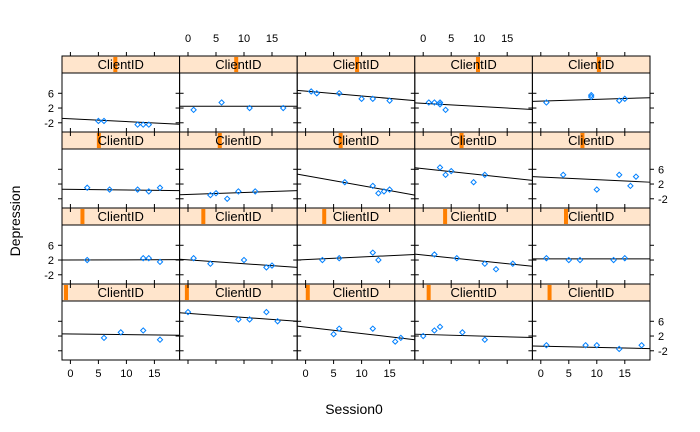  What do you see at coordinates (154, 374) in the screenshot?
I see `x-tick-label-bottom: 15` at bounding box center [154, 374].